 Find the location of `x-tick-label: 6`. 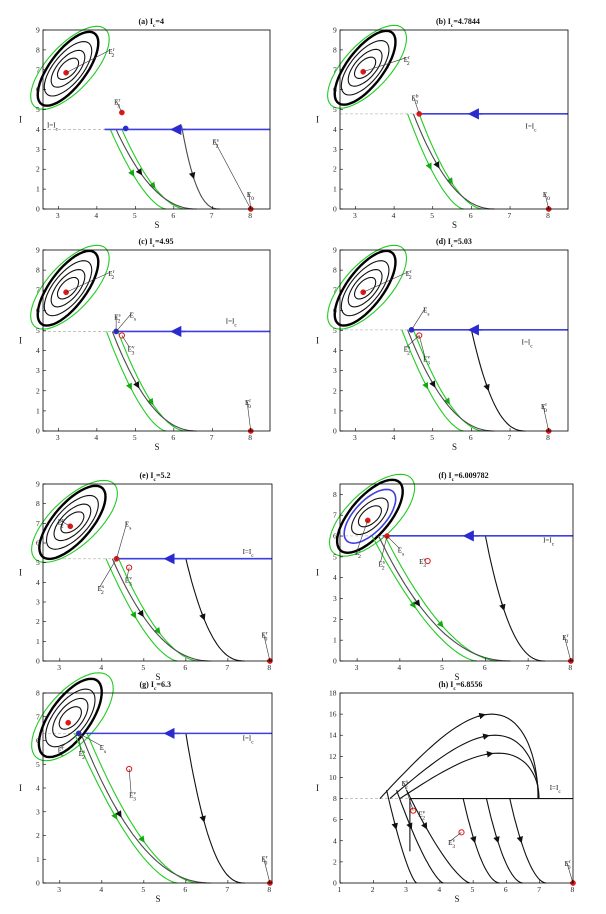

x-tick-label: 6 is located at coordinates (471, 215).